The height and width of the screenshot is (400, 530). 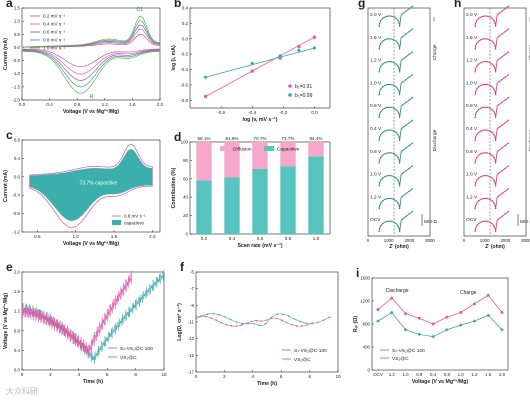 What do you see at coordinates (54, 48) in the screenshot?
I see `legend-label: 1.0 mV s⁻¹` at bounding box center [54, 48].